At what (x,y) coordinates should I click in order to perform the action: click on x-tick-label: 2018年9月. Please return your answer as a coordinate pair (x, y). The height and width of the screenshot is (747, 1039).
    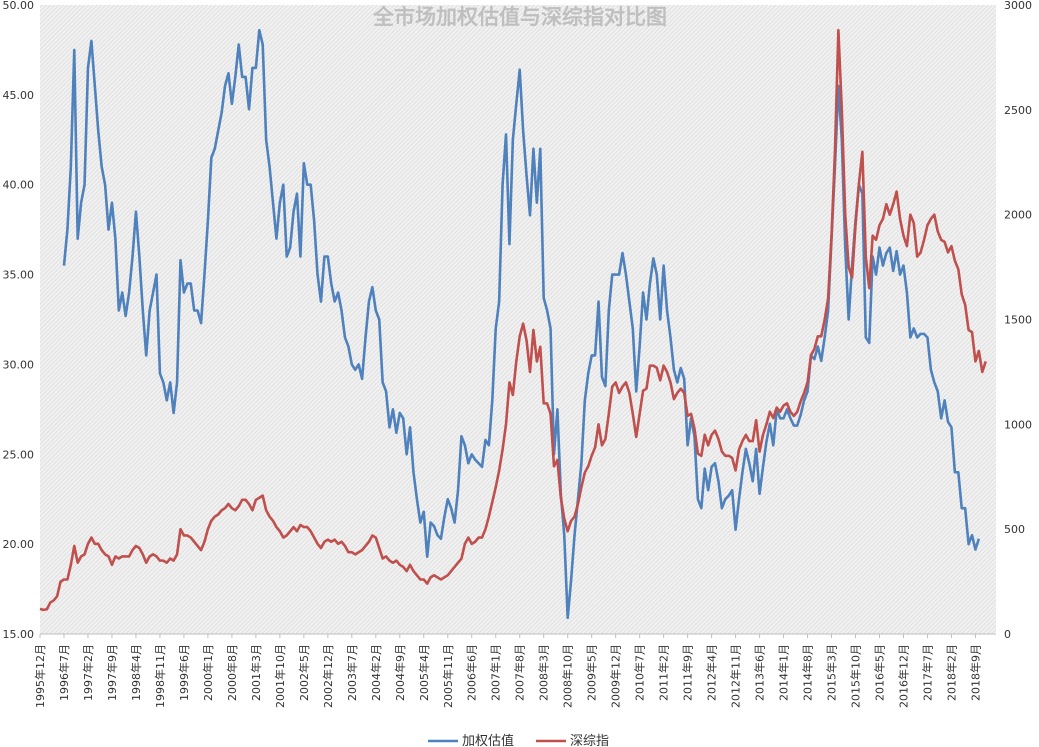
    Looking at the image, I should click on (975, 672).